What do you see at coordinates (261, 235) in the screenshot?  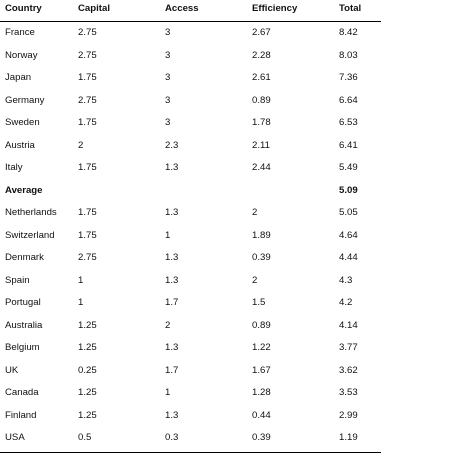 I see `cell-efficiency: 1.89` at bounding box center [261, 235].